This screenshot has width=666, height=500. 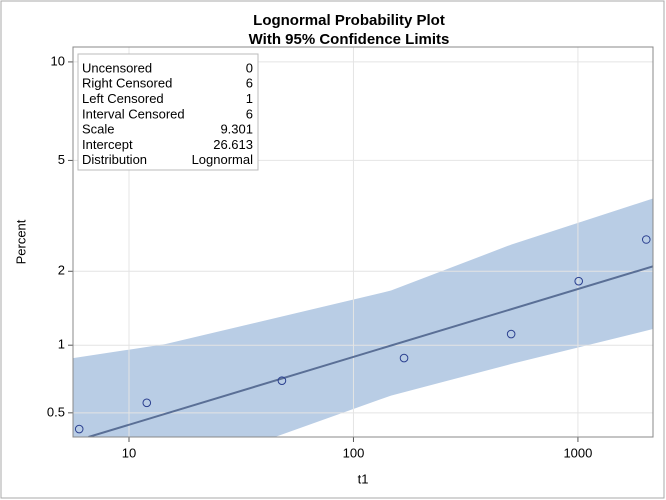 What do you see at coordinates (236, 129) in the screenshot?
I see `inset-value: 9.301` at bounding box center [236, 129].